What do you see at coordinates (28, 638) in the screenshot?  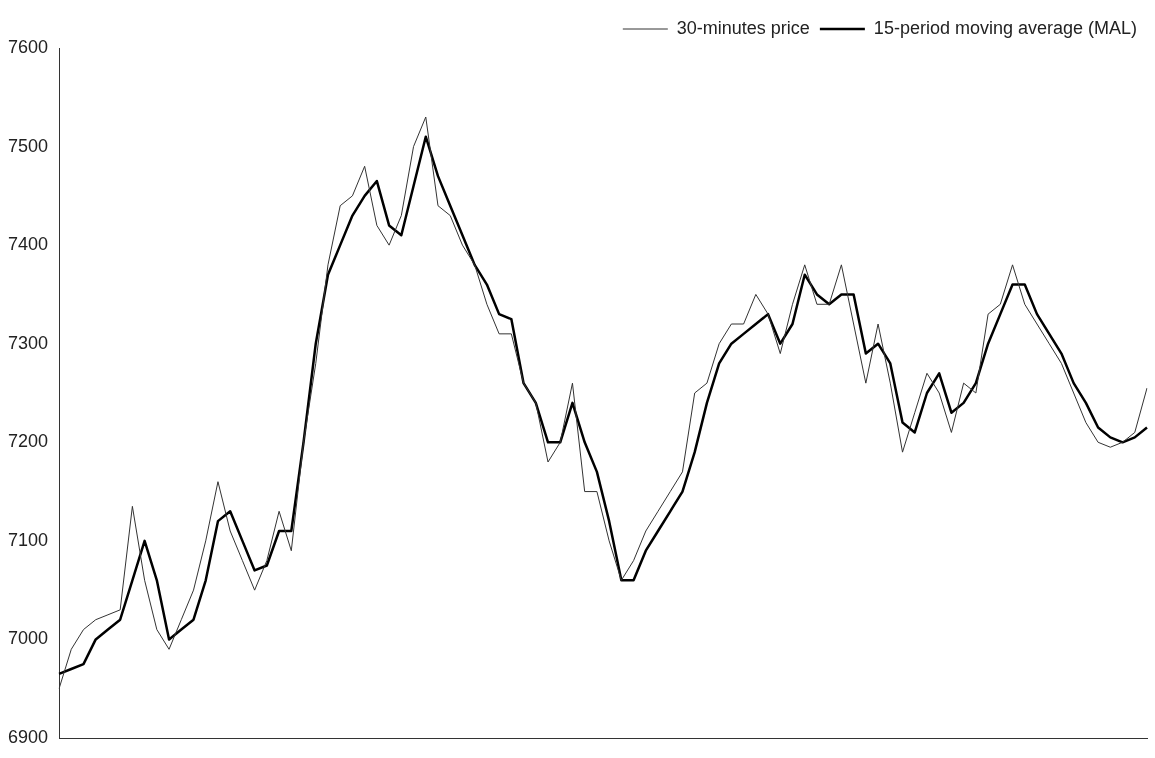 I see `y-tick-label: 7000` at bounding box center [28, 638].